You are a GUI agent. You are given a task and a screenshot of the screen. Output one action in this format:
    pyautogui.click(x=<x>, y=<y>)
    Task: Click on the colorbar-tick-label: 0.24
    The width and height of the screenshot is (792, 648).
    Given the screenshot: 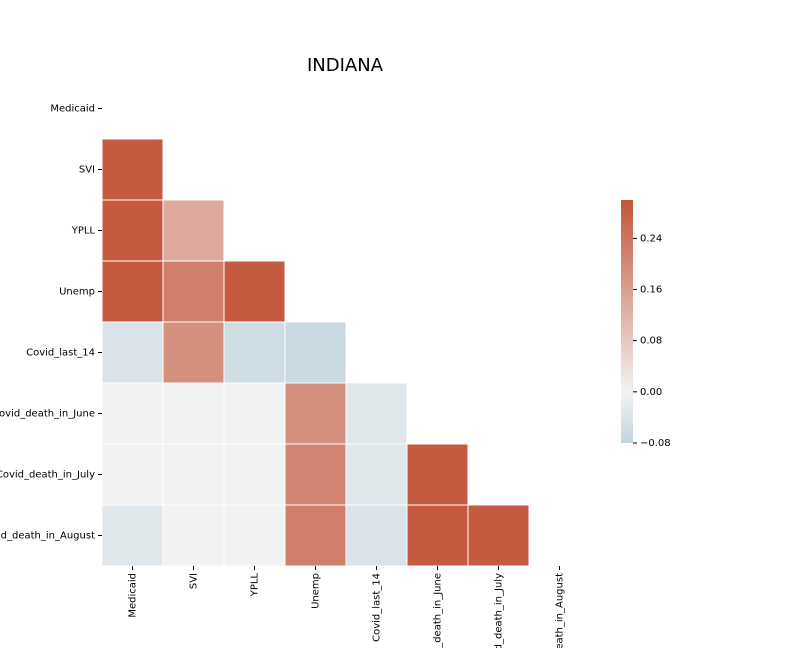 What is the action you would take?
    pyautogui.click(x=651, y=238)
    